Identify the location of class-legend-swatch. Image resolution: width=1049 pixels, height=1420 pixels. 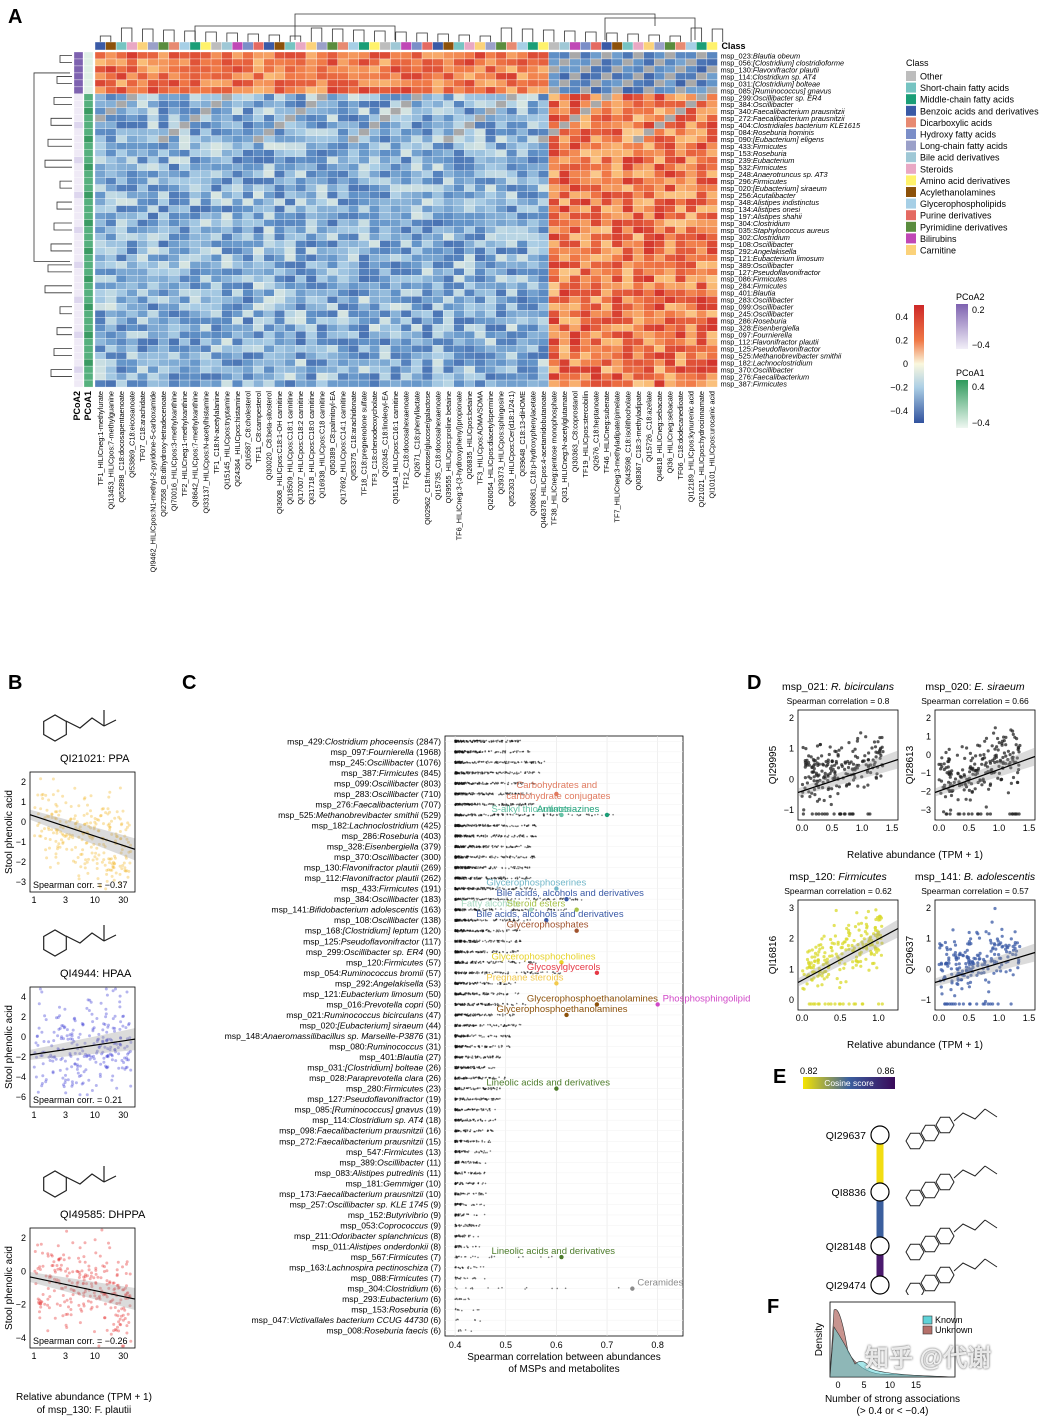
(911, 168).